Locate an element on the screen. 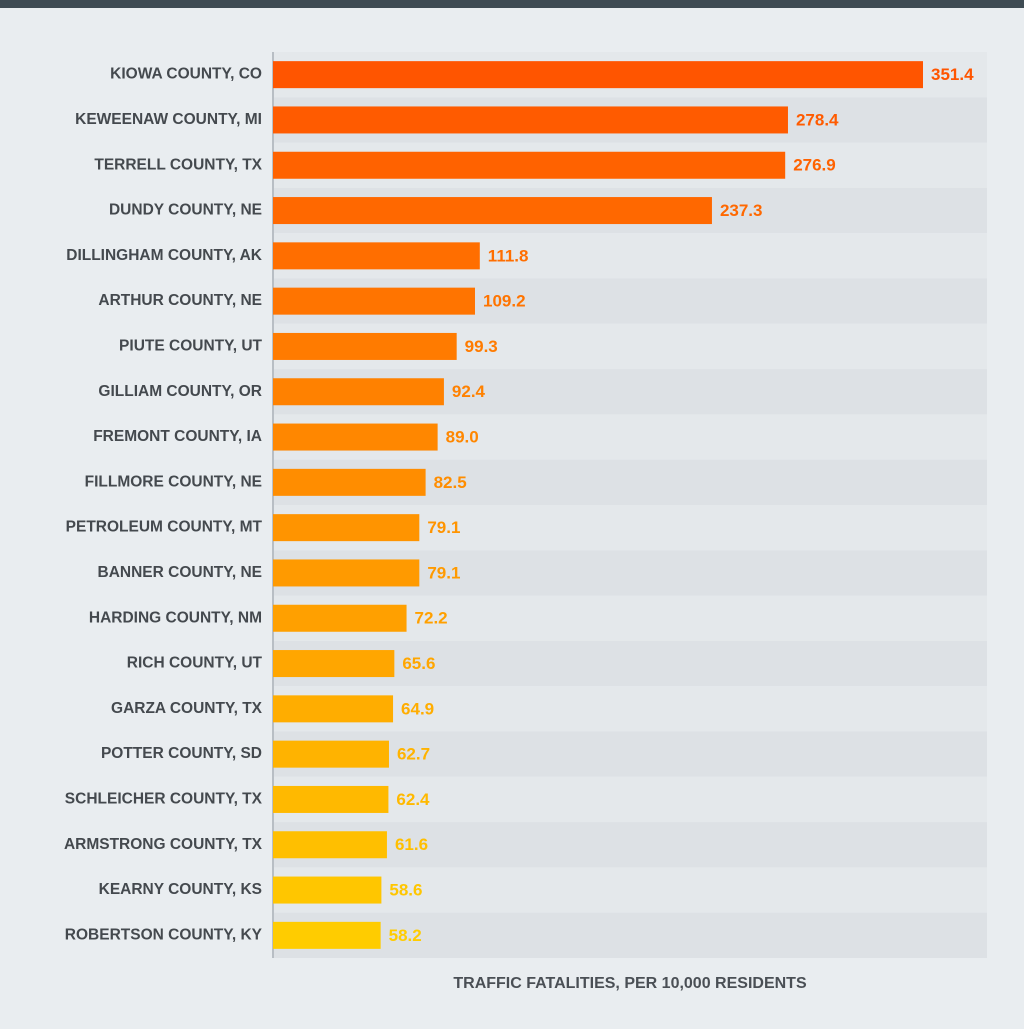 This screenshot has height=1029, width=1024. y-tick-label: DILLINGHAM COUNTY, AK is located at coordinates (164, 255).